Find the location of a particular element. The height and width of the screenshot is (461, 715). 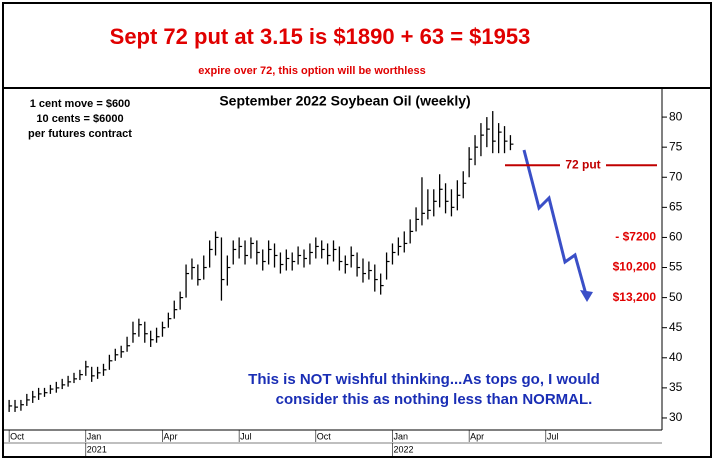

put-label: 72 put is located at coordinates (582, 164).